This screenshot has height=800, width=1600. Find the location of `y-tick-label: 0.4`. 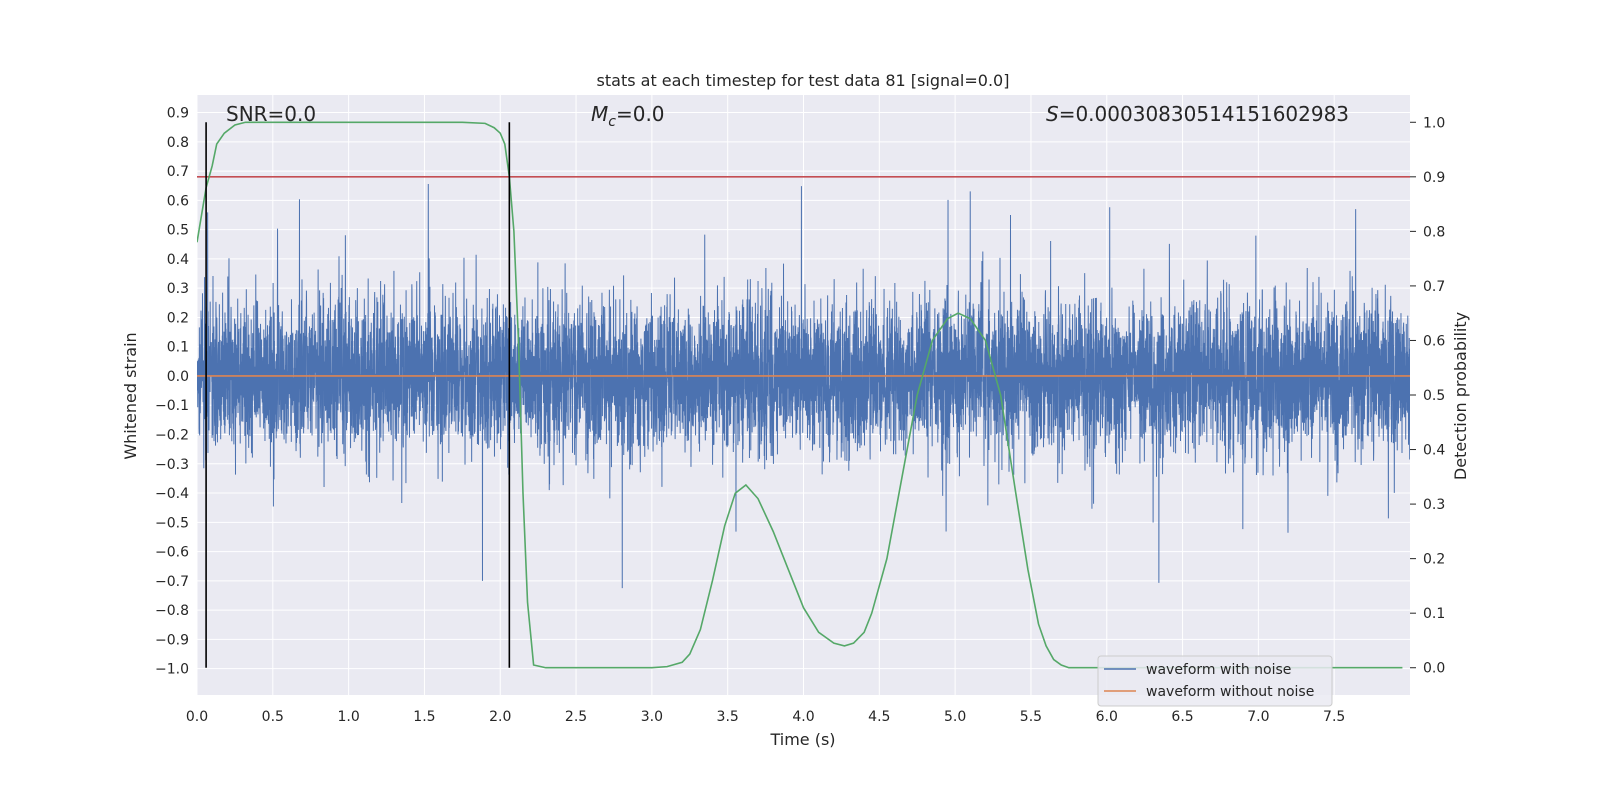

y-tick-label: 0.4 is located at coordinates (178, 260).